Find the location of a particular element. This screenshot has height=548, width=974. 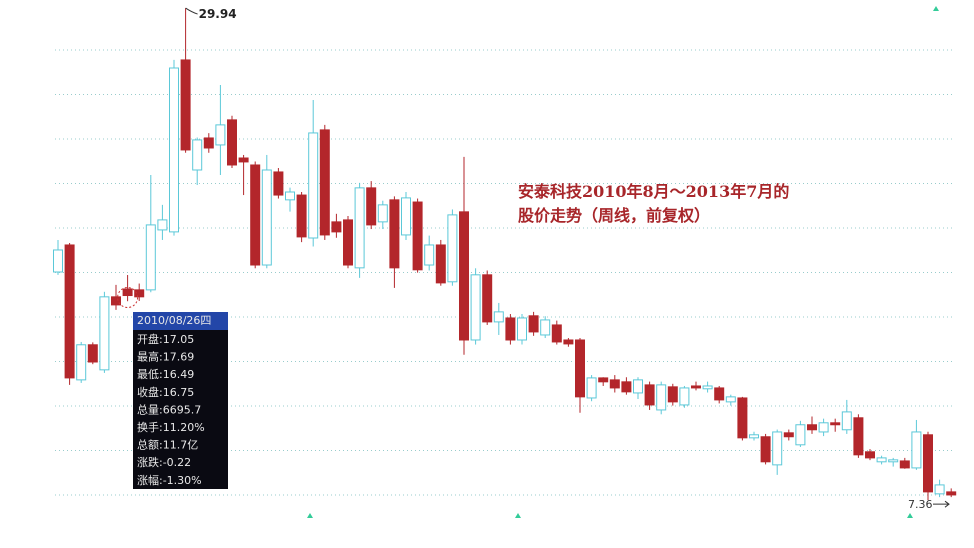

tooltip-row: 最低:16.49 is located at coordinates (165, 374).